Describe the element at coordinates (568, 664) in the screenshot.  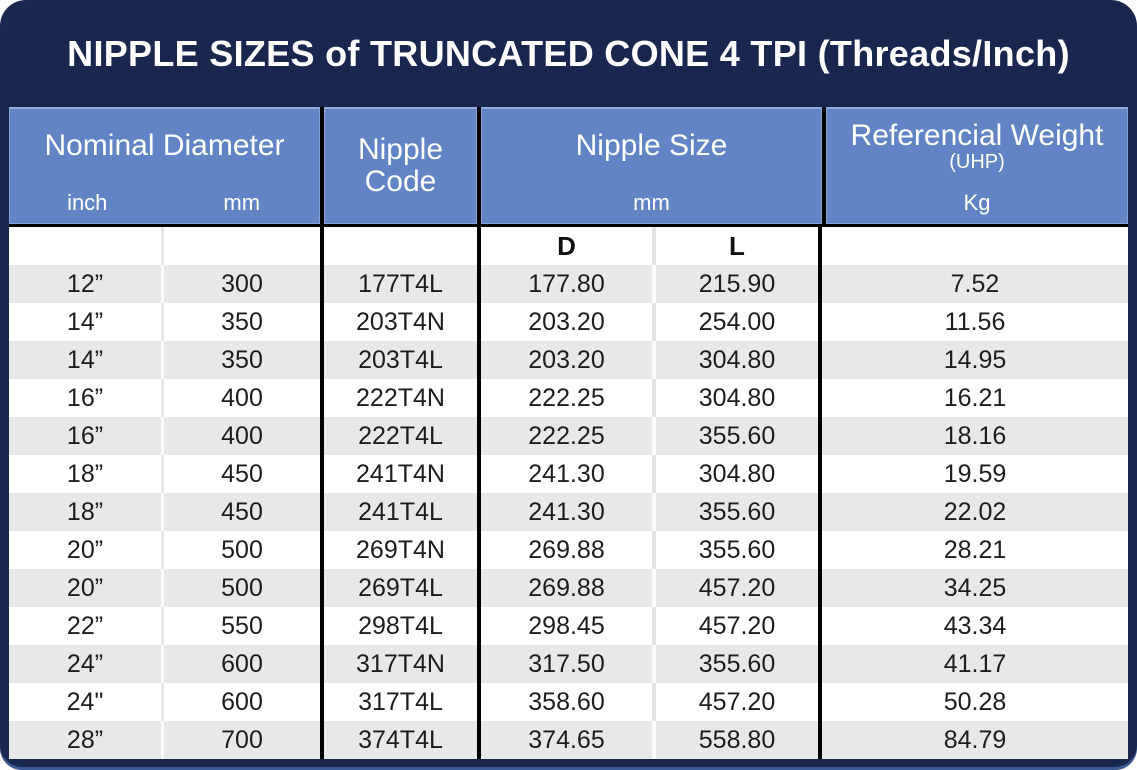
I see `table-row: 24” 600 317T4N 317.50 355.60 41.17` at that location.